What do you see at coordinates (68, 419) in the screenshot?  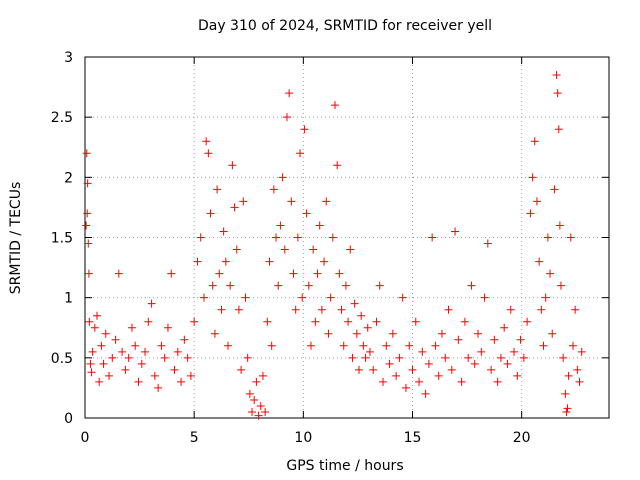 I see `y-tick-label: 0` at bounding box center [68, 419].